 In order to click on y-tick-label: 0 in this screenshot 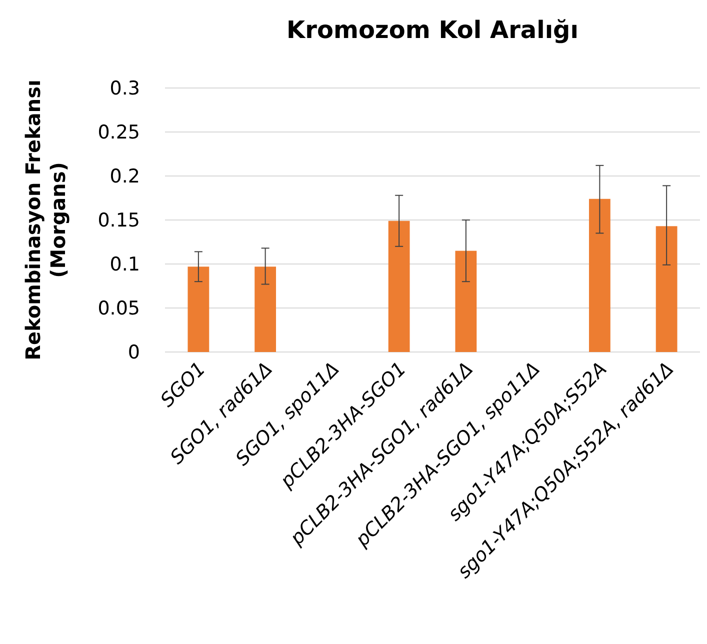, I will do `click(134, 353)`.